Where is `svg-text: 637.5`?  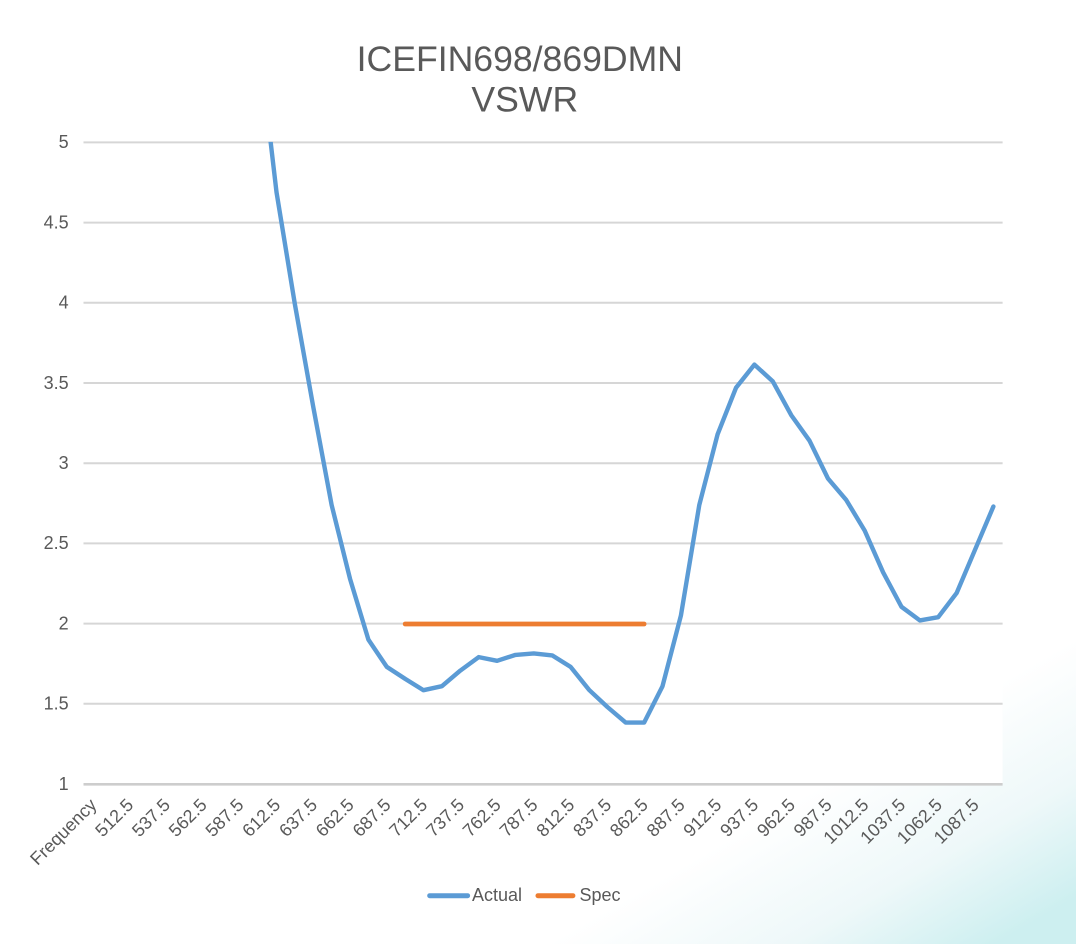
svg-text: 637.5 is located at coordinates (298, 818).